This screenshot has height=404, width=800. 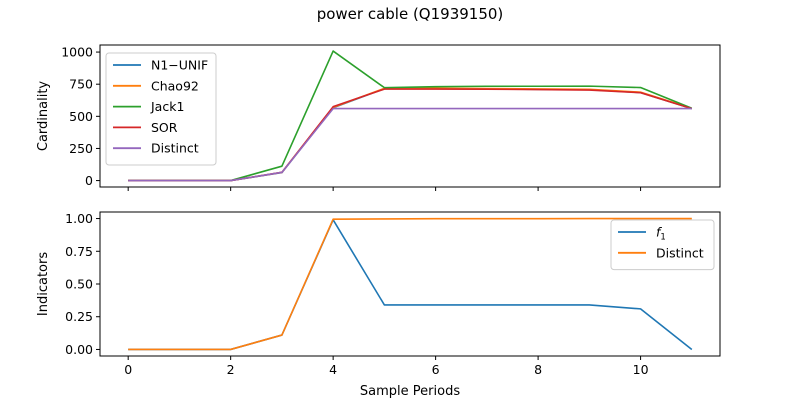 What do you see at coordinates (167, 106) in the screenshot?
I see `legend-label: Jack1` at bounding box center [167, 106].